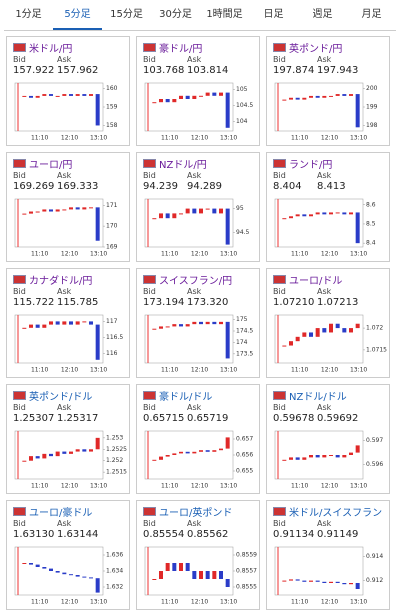 The width and height of the screenshot is (400, 615). I want to click on tab: 1時間足, so click(224, 14).